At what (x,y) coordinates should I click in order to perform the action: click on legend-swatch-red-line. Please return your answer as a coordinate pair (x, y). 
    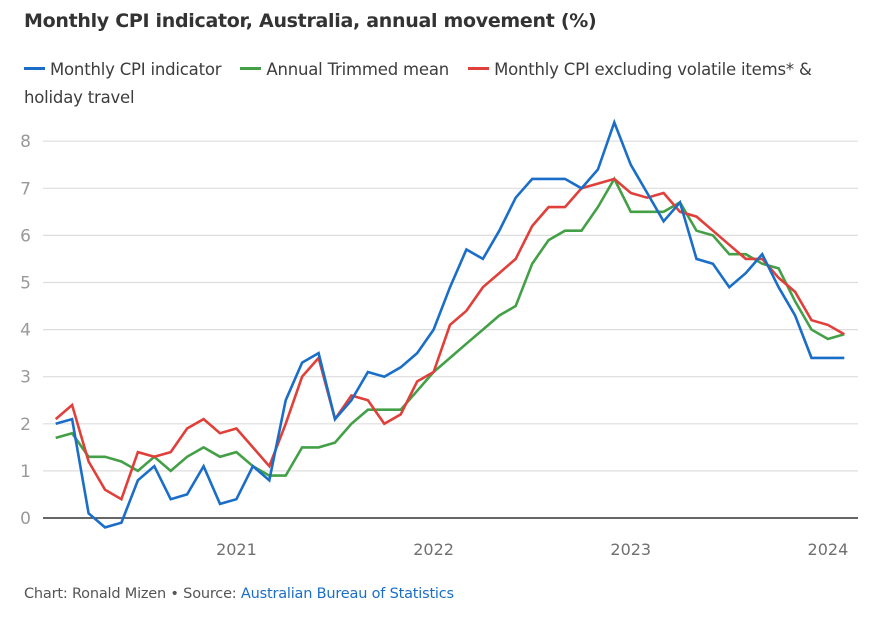
    Looking at the image, I should click on (479, 68).